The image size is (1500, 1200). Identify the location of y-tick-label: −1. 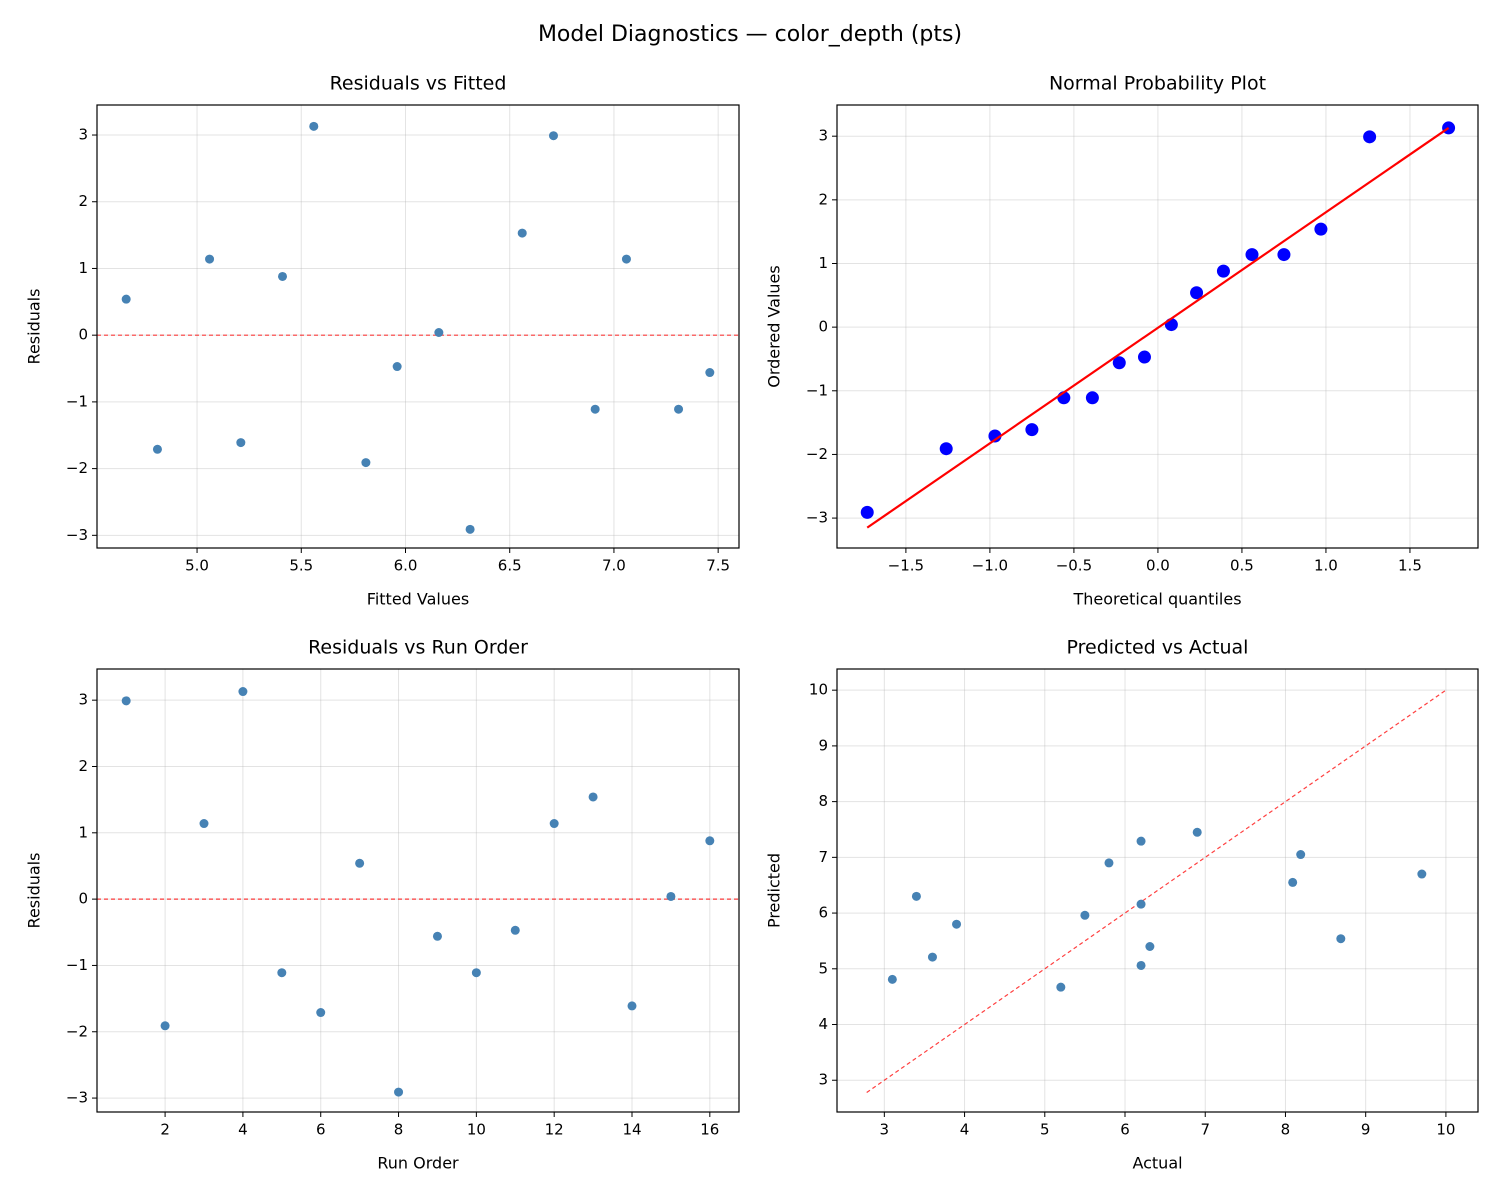
(817, 390).